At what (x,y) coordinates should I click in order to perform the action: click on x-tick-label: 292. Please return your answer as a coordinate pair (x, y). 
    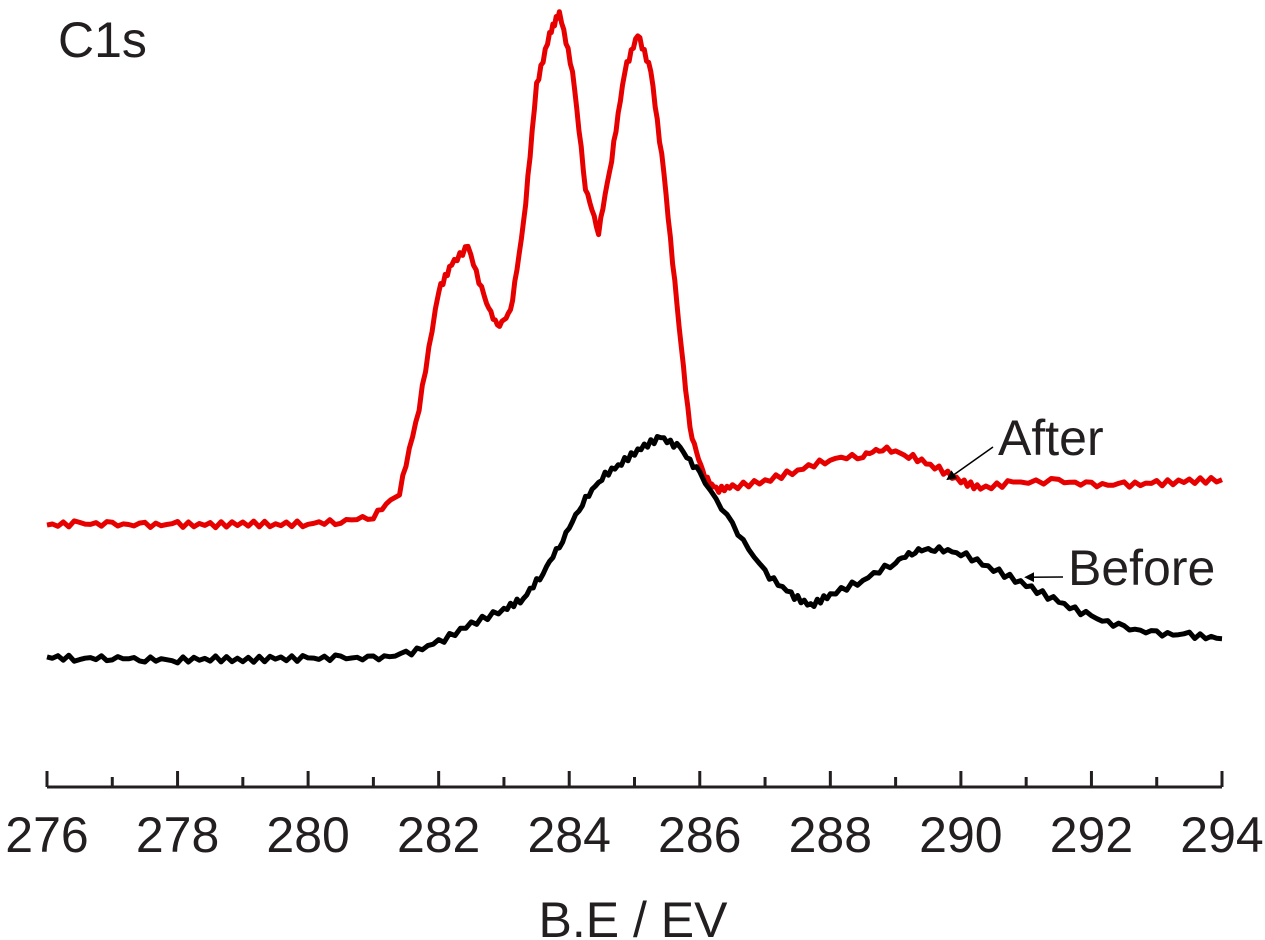
    Looking at the image, I should click on (1091, 835).